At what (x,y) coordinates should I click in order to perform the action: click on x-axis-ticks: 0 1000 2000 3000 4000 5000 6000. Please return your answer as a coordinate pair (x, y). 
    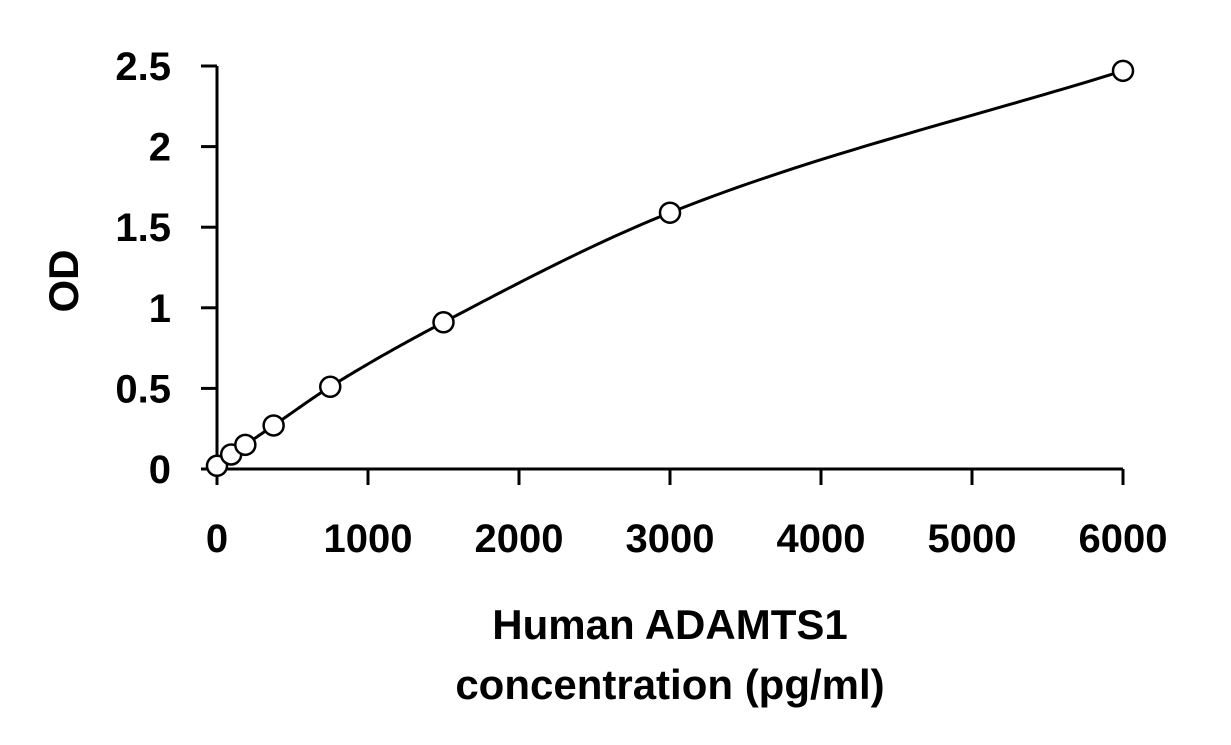
    Looking at the image, I should click on (687, 515).